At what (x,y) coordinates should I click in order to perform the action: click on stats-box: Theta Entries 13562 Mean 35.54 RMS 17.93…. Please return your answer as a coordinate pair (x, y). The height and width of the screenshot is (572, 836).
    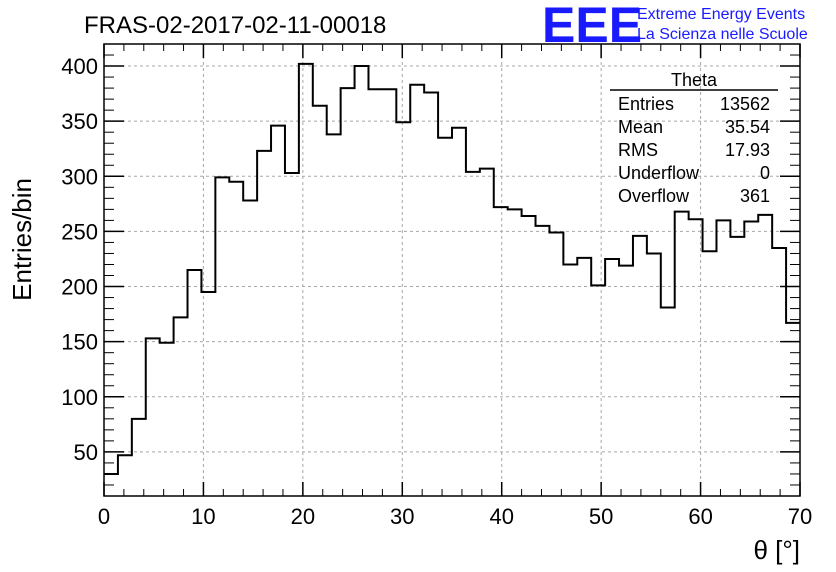
    Looking at the image, I should click on (694, 138).